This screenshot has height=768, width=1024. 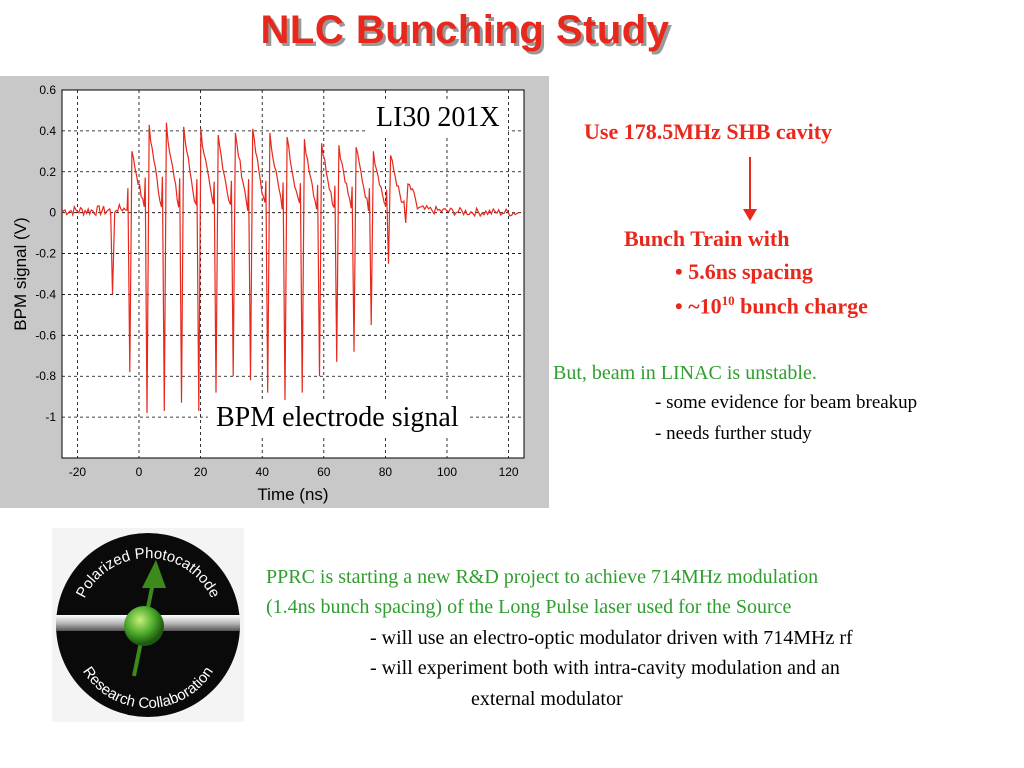 What do you see at coordinates (52, 213) in the screenshot?
I see `y-tick-label: 0` at bounding box center [52, 213].